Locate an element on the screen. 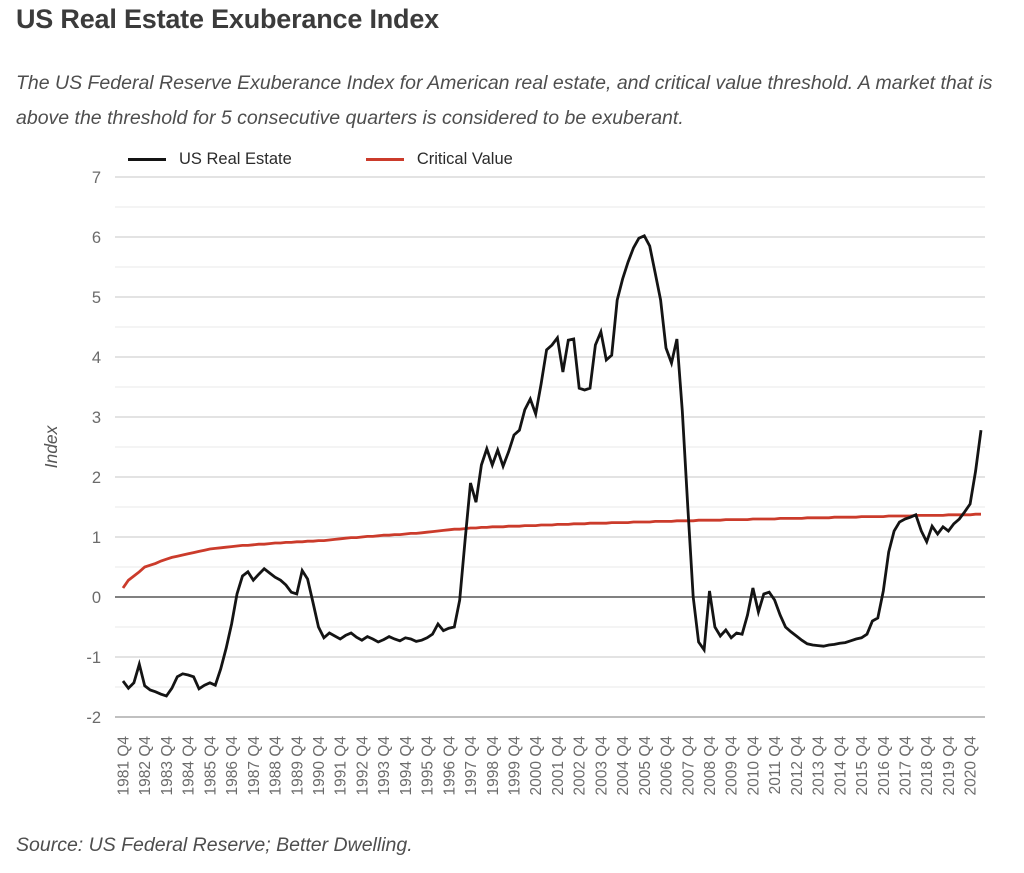 Image resolution: width=1024 pixels, height=873 pixels. legend-item-critical-value: Critical Value is located at coordinates (439, 159).